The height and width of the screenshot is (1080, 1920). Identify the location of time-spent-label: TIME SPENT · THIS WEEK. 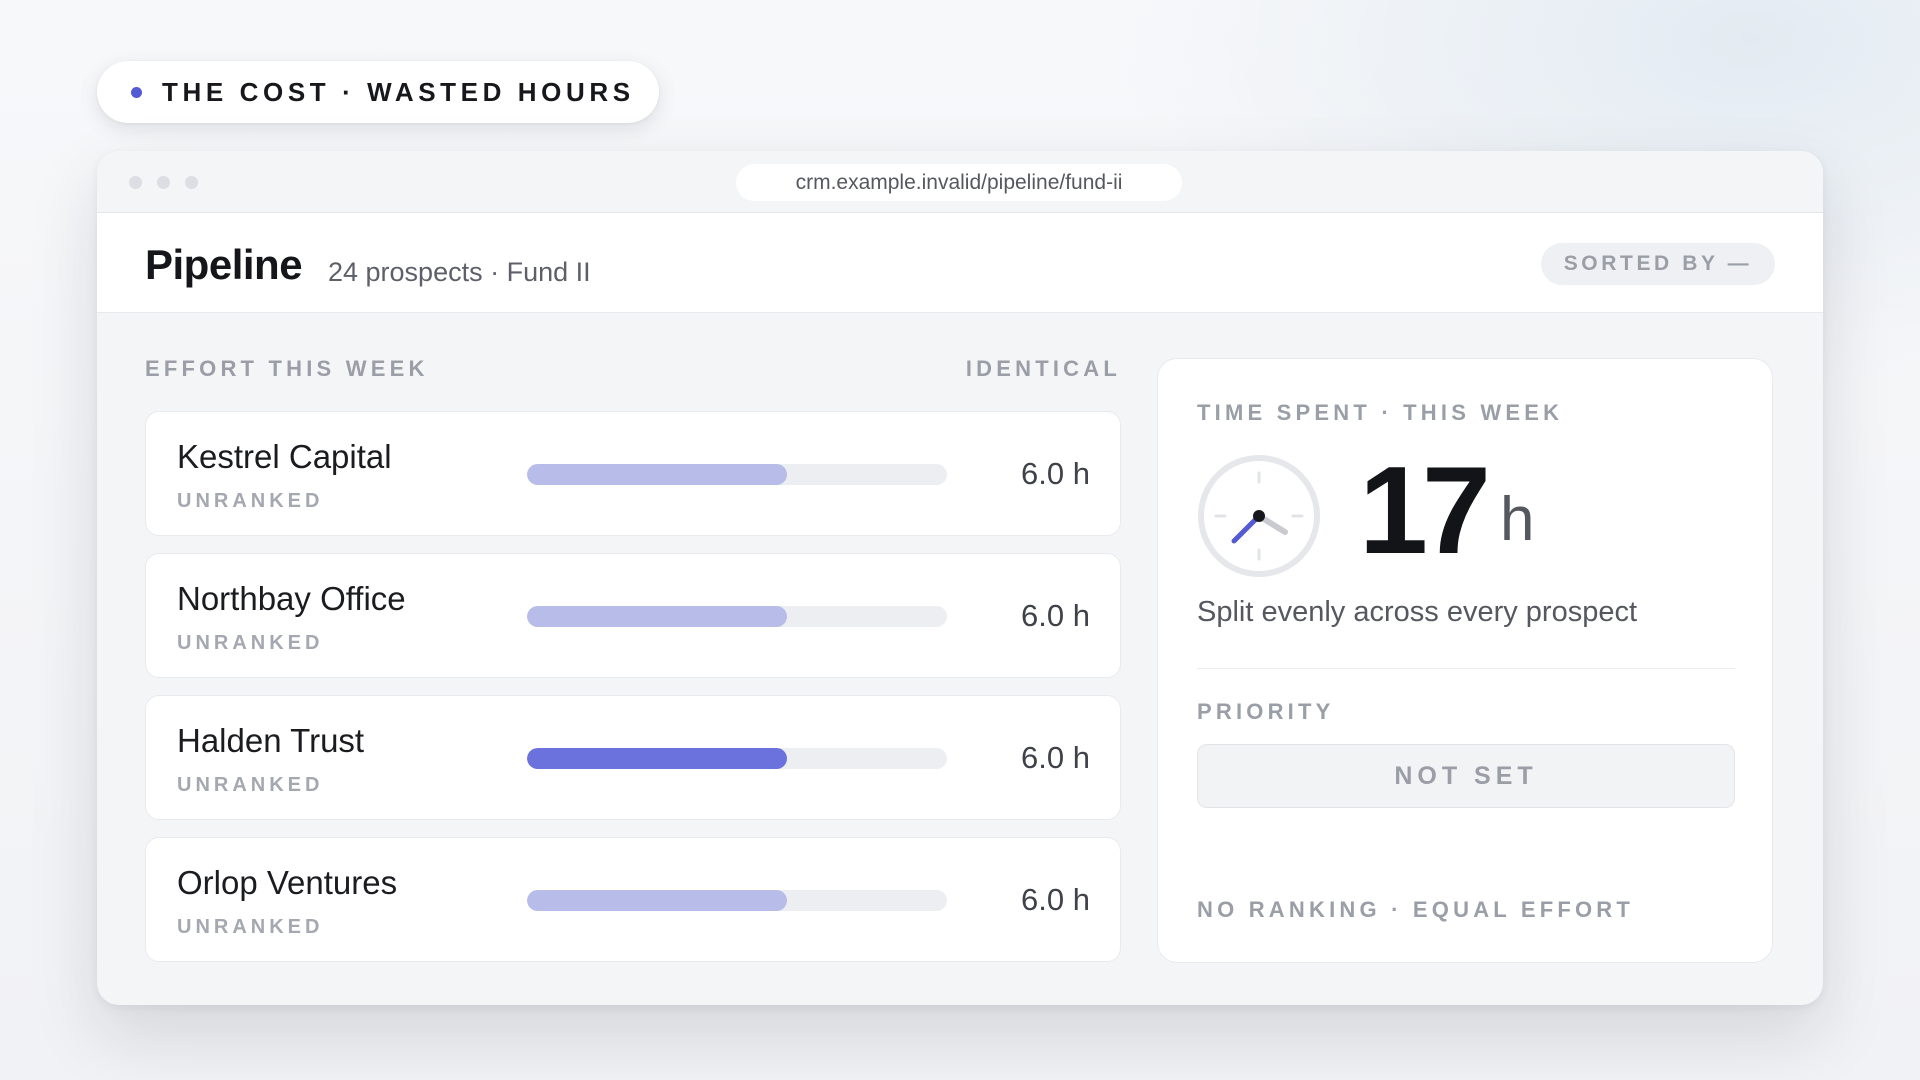
(1380, 412).